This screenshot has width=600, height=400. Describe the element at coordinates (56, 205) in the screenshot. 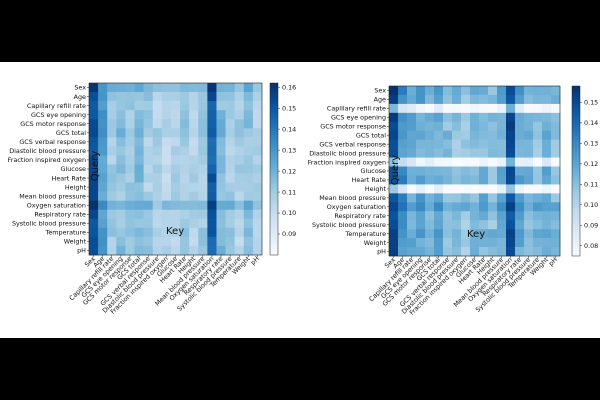

I see `y-tick-label: Oxygen saturation` at that location.